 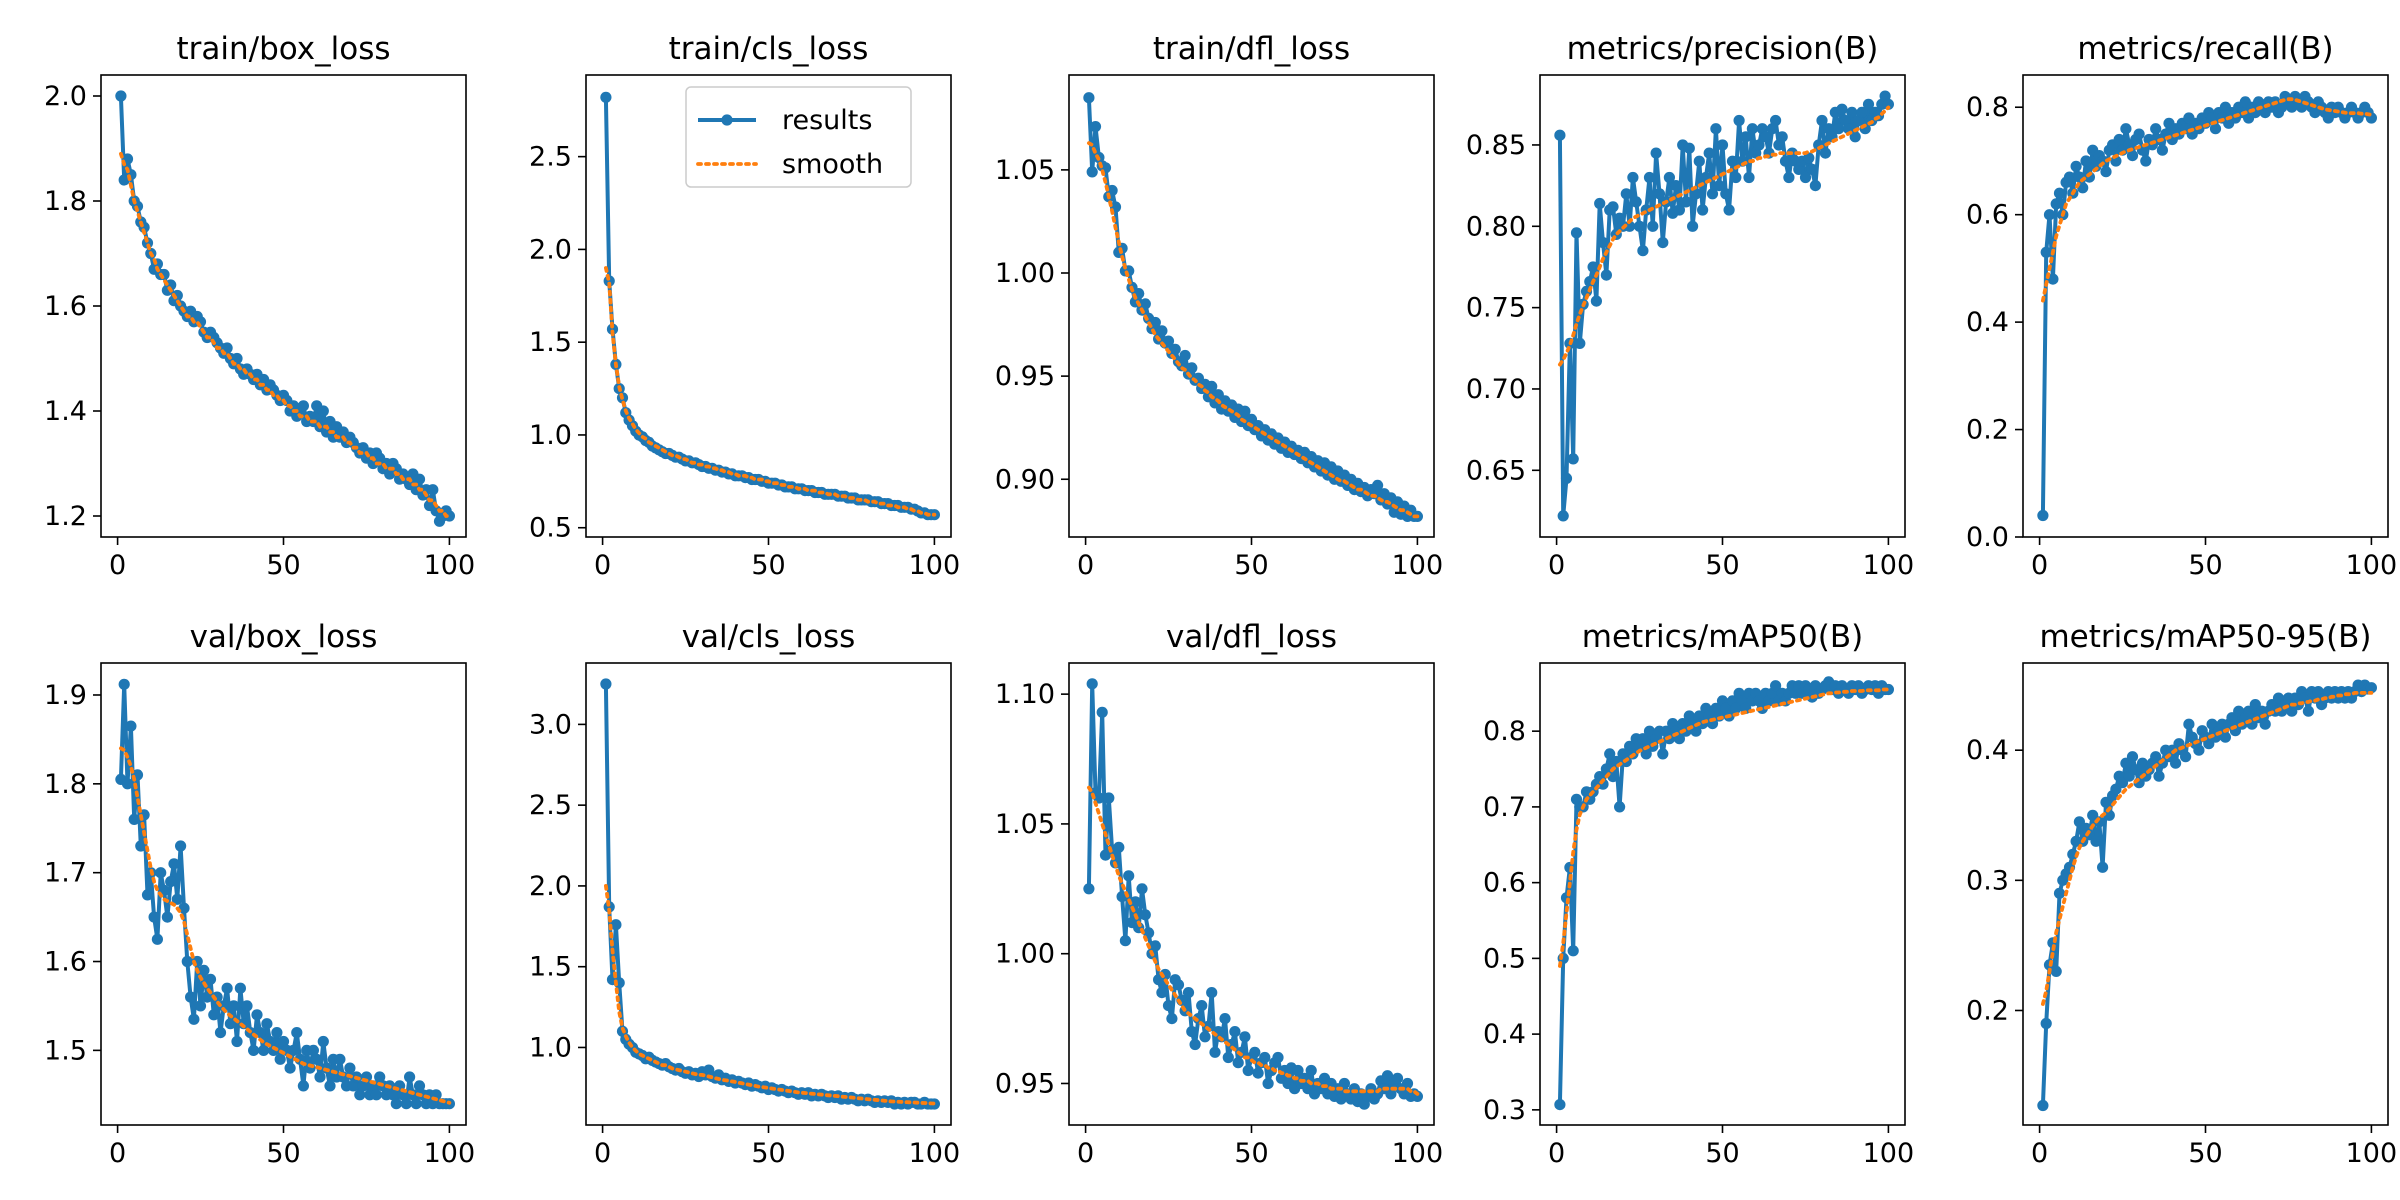 What do you see at coordinates (1025, 376) in the screenshot?
I see `y-tick-label: 0.95` at bounding box center [1025, 376].